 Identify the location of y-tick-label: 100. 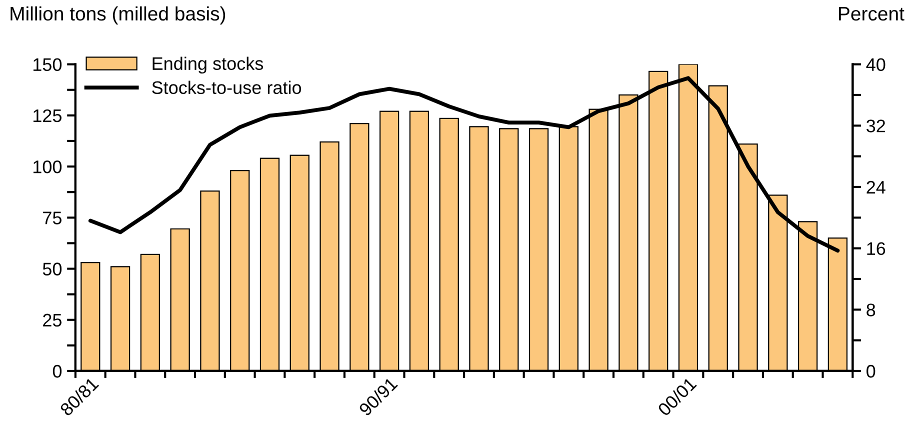
(48, 167).